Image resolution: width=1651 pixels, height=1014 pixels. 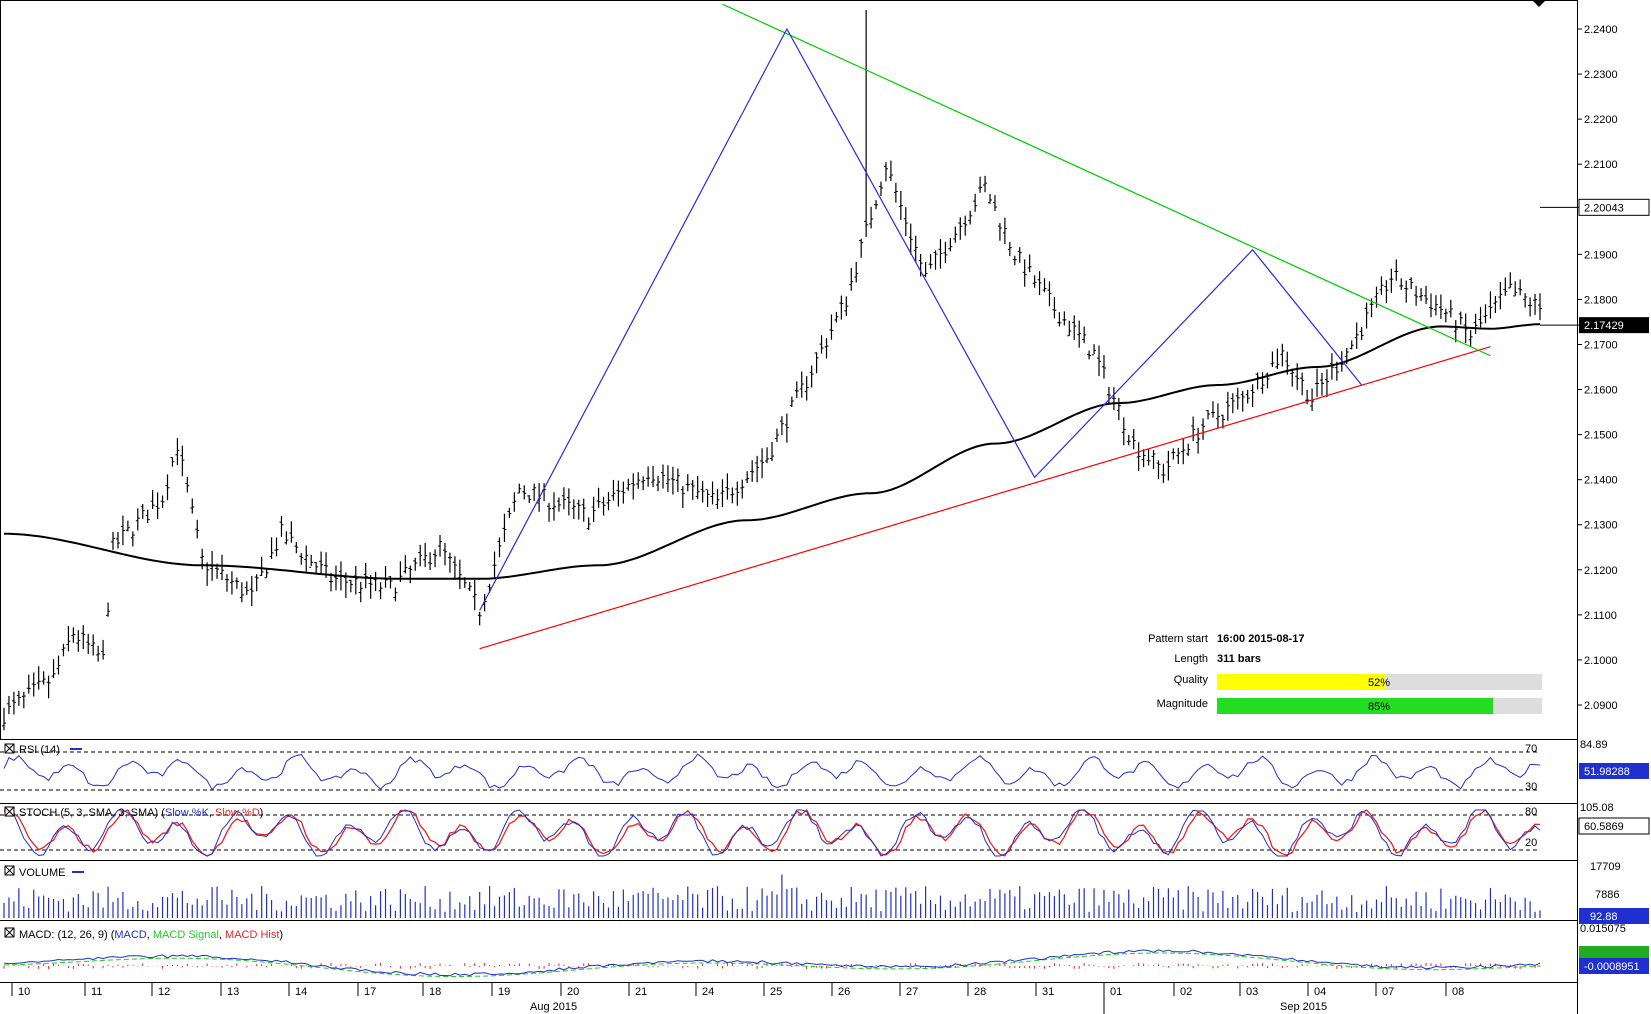 What do you see at coordinates (9, 870) in the screenshot?
I see `volume-close-glyph` at bounding box center [9, 870].